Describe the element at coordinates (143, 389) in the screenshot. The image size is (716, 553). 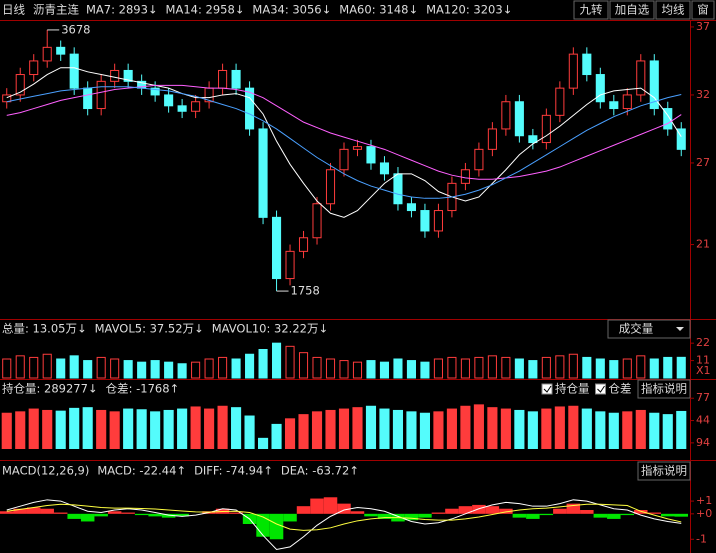
I see `oi-legend: 仓差: -1768↑` at that location.